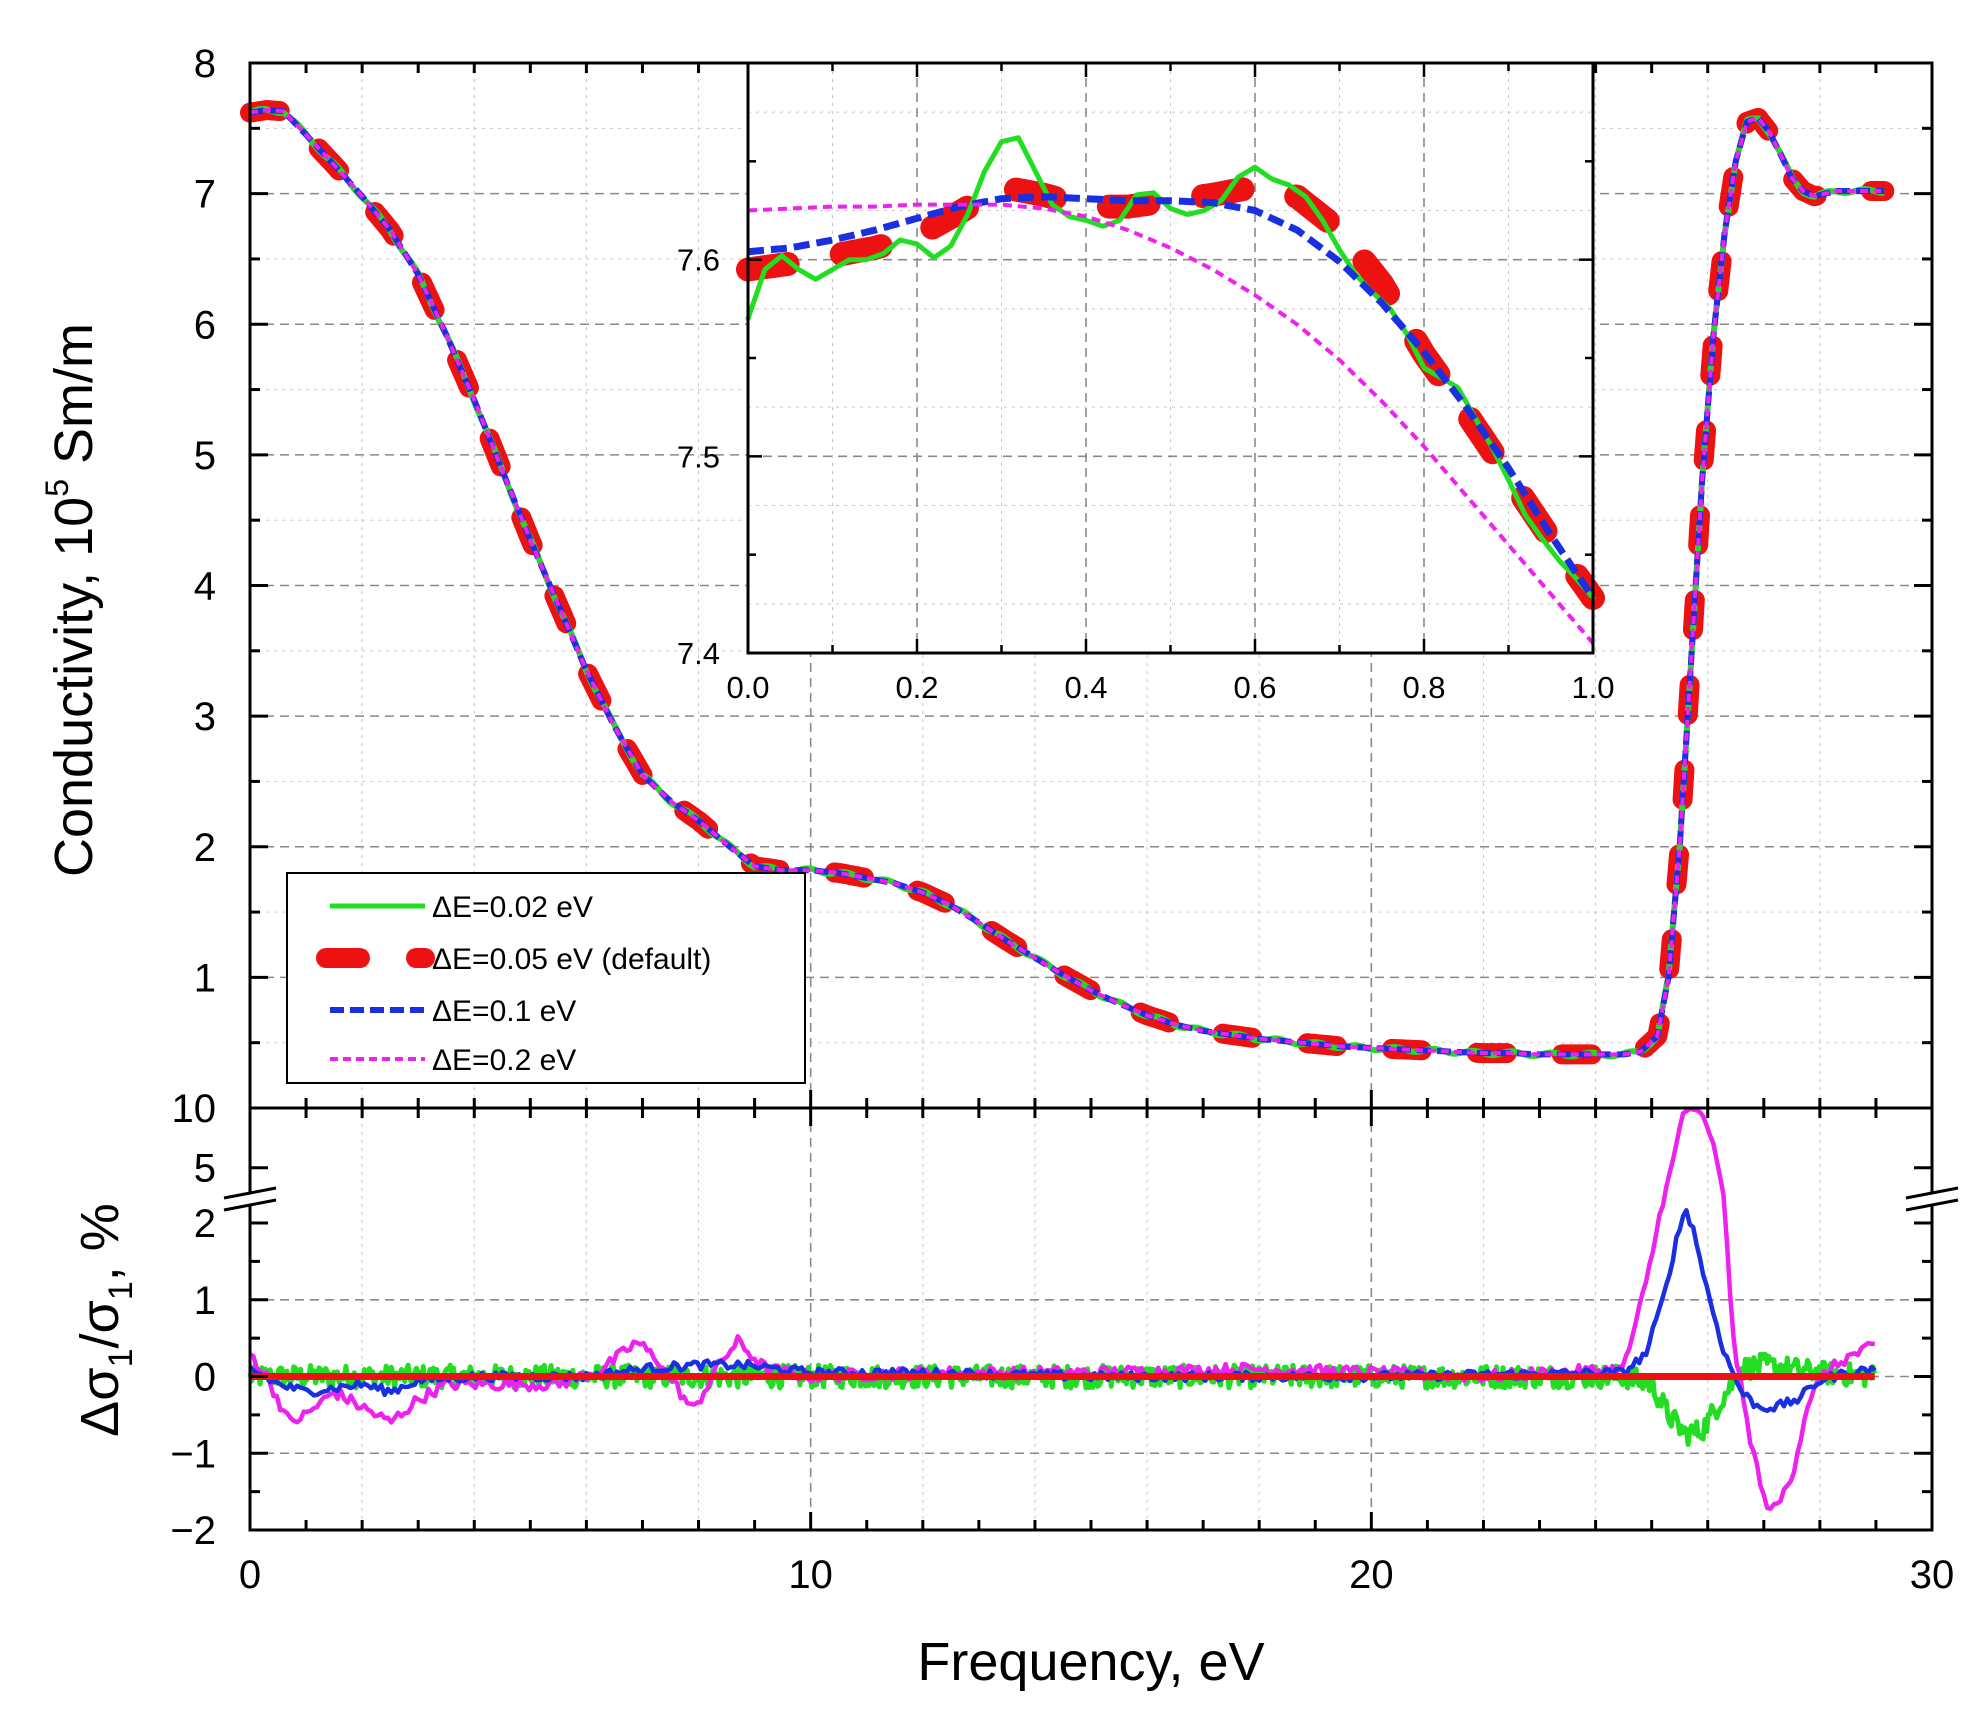 The image size is (1974, 1721). Describe the element at coordinates (193, 1531) in the screenshot. I see `res-ytick-label: −2` at that location.